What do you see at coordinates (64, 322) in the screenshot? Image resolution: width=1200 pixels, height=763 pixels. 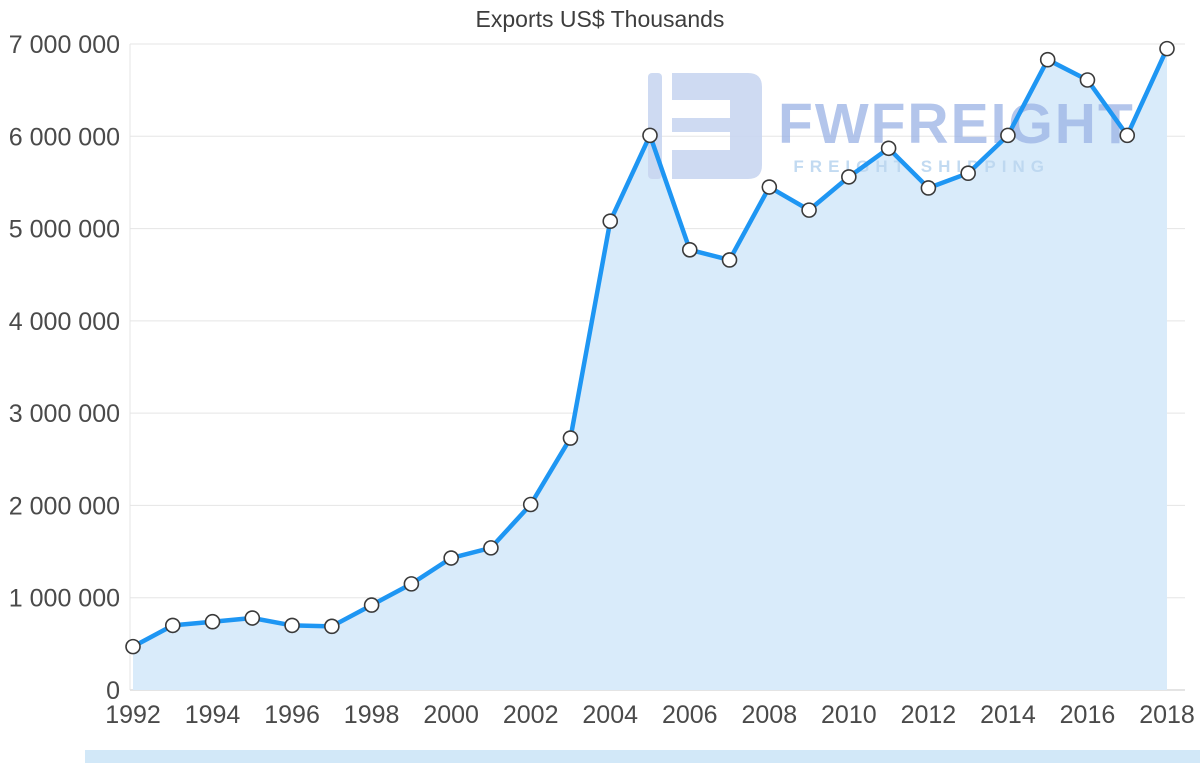 I see `y-axis-label: 4 000 000` at bounding box center [64, 322].